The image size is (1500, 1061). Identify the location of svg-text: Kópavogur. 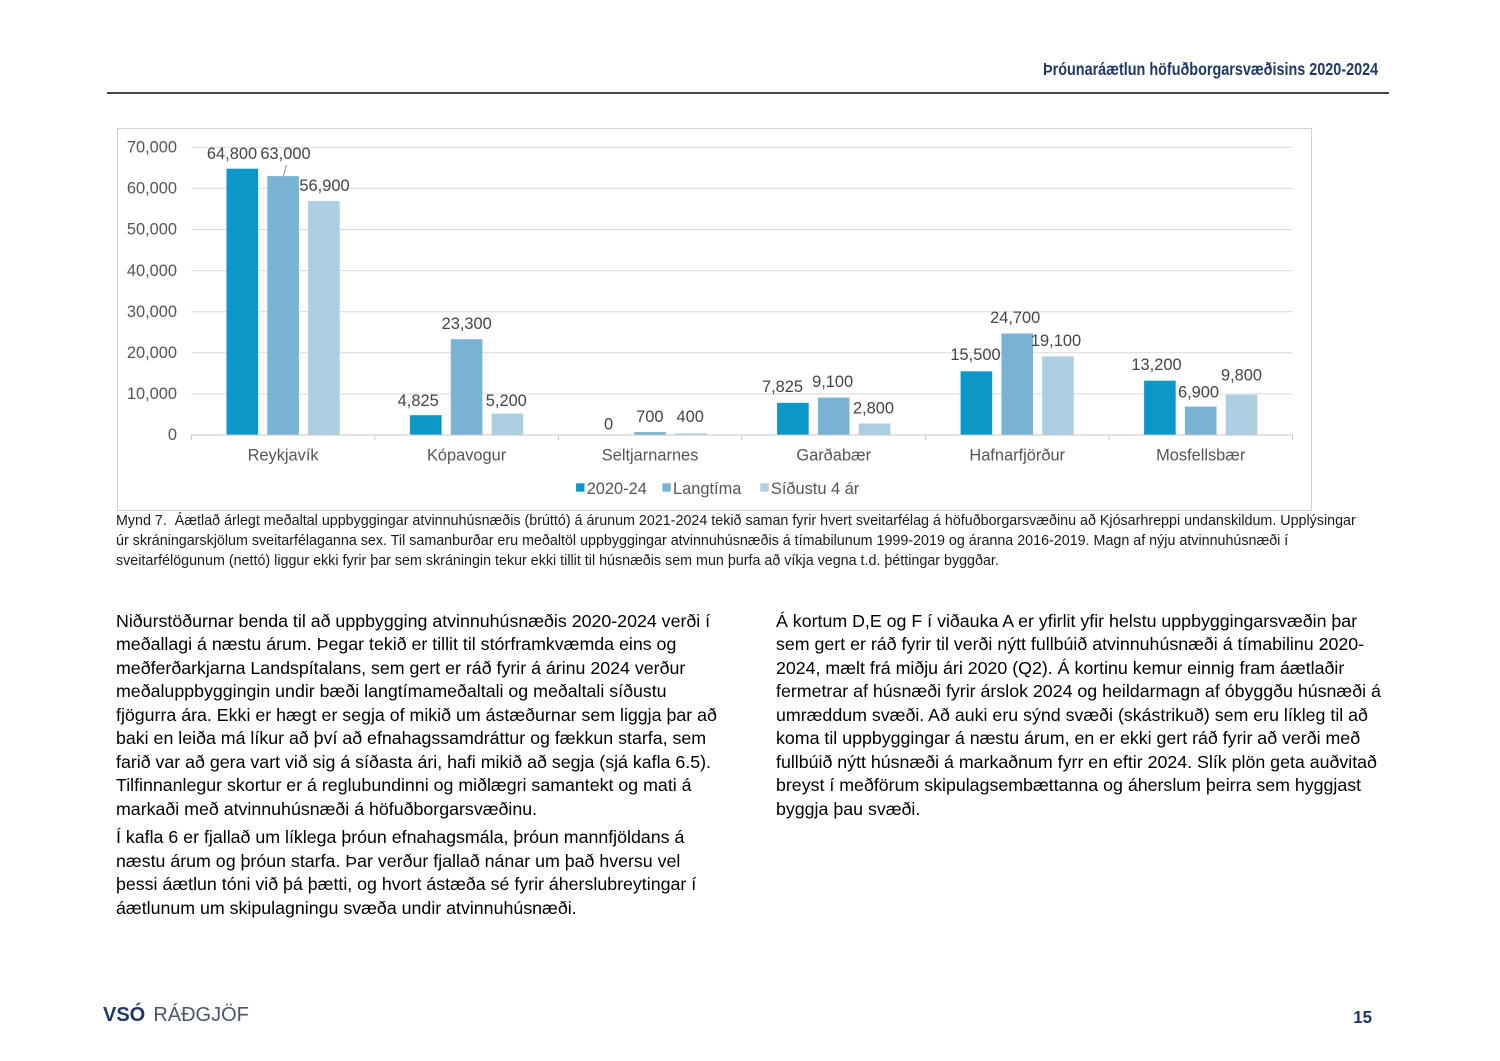
(466, 455).